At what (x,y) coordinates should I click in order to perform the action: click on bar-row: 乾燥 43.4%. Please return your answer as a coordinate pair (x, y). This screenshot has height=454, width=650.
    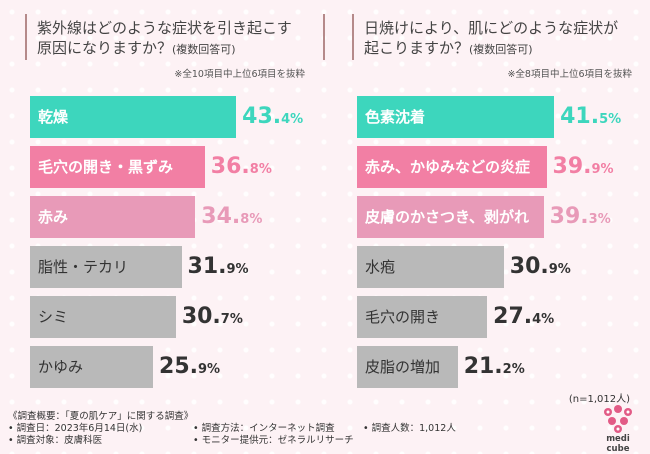
    Looking at the image, I should click on (180, 117).